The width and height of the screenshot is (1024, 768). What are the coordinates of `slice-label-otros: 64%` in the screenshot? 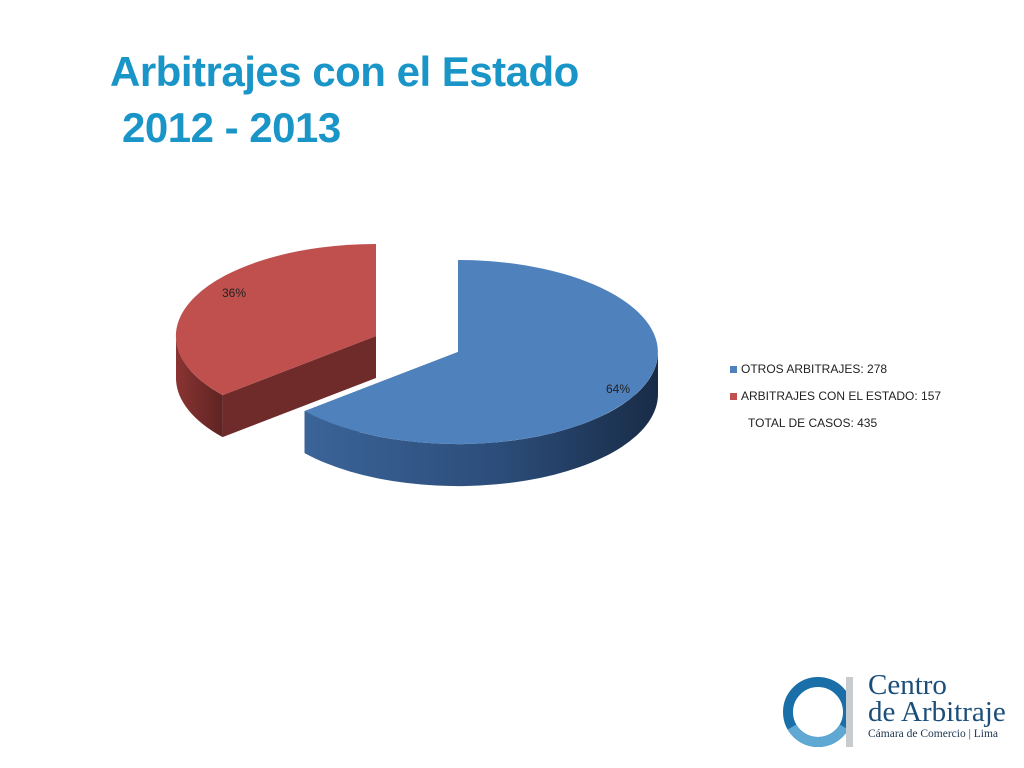 It's located at (618, 389).